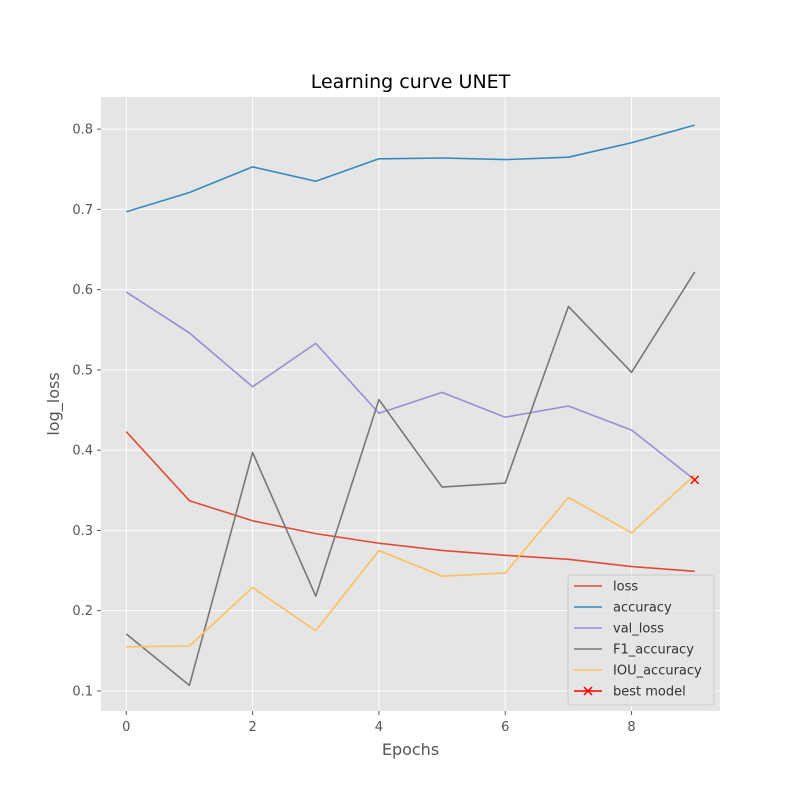 This screenshot has height=800, width=800. Describe the element at coordinates (588, 691) in the screenshot. I see `legend-marker` at that location.